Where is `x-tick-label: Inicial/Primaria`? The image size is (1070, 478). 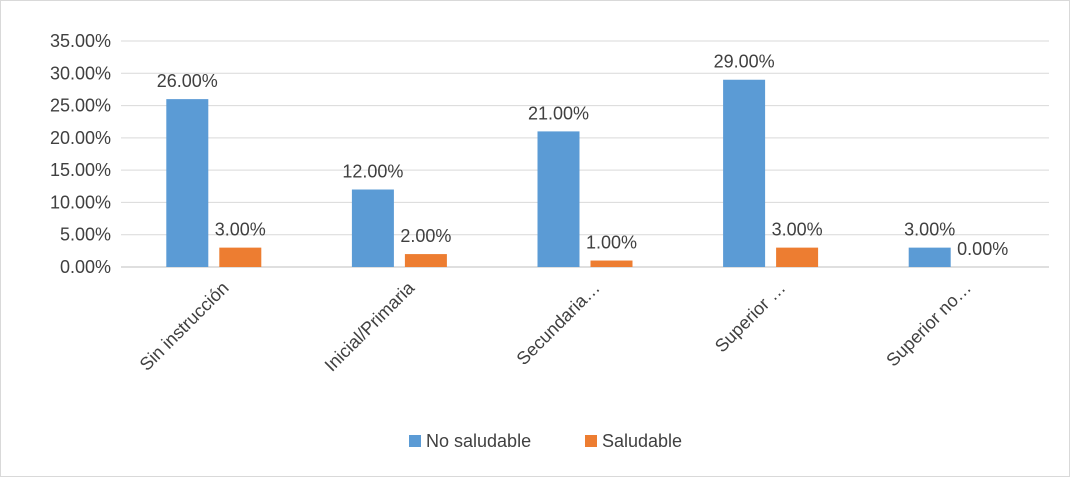 x-tick-label: Inicial/Primaria is located at coordinates (370, 326).